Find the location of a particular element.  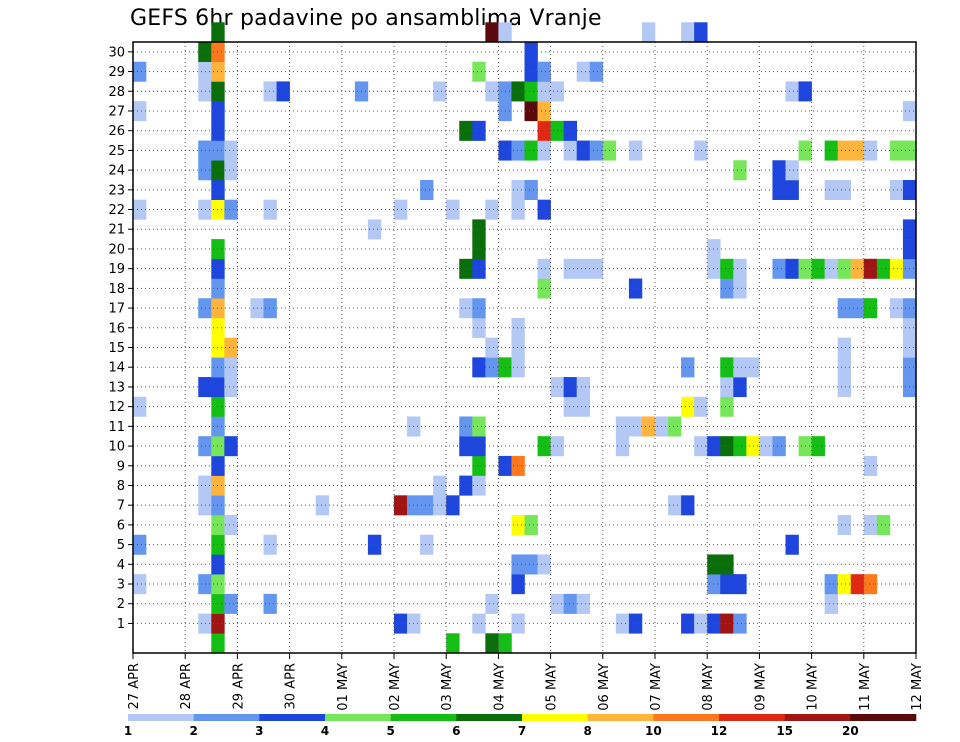

x-tick-label: 10 MAY is located at coordinates (813, 687).